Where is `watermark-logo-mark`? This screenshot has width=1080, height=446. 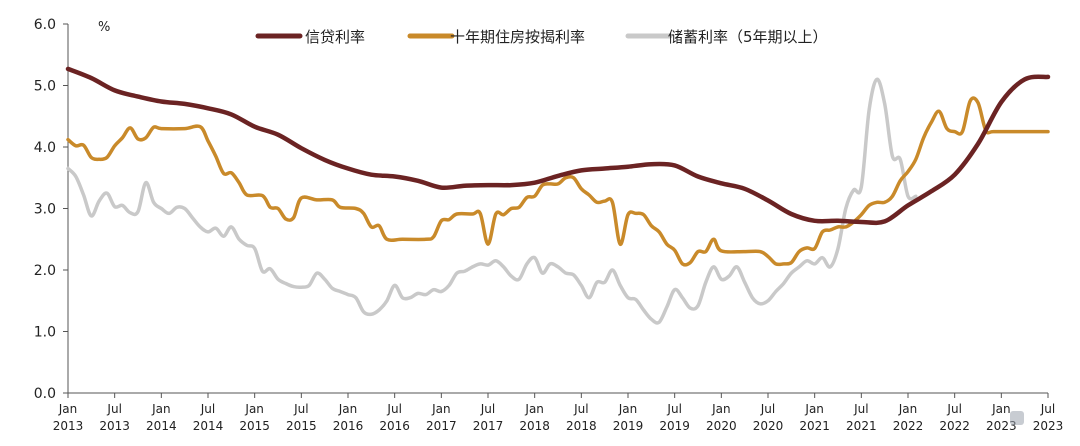
watermark-logo-mark is located at coordinates (1017, 418).